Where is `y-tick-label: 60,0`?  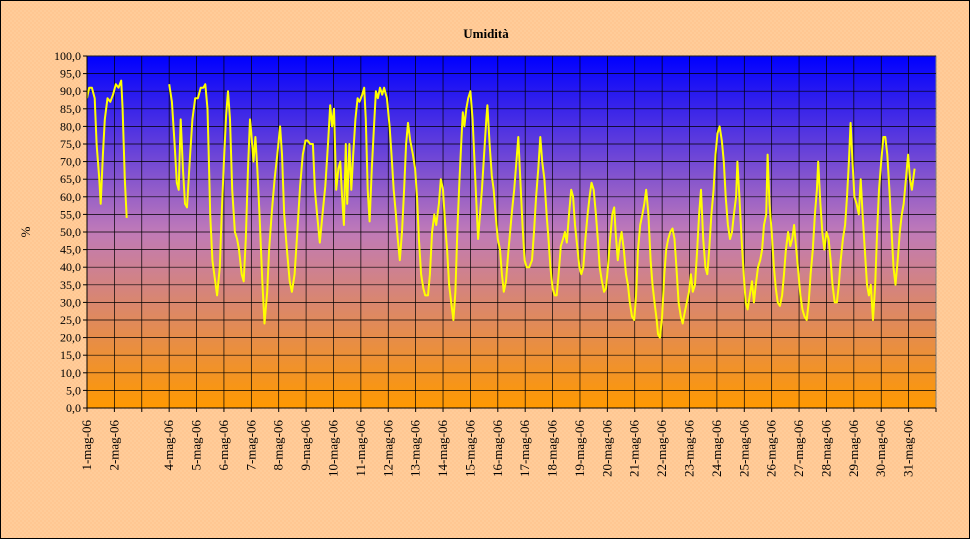 y-tick-label: 60,0 is located at coordinates (70, 197).